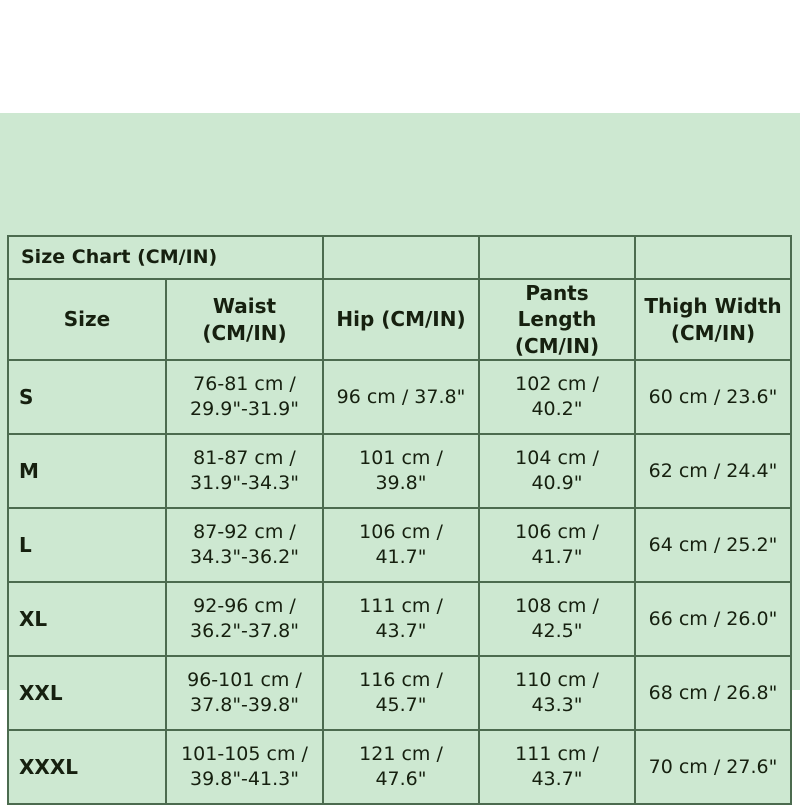 Image resolution: width=800 pixels, height=805 pixels. Describe the element at coordinates (244, 532) in the screenshot. I see `cell-waist-line1: 87-92 cm /` at that location.